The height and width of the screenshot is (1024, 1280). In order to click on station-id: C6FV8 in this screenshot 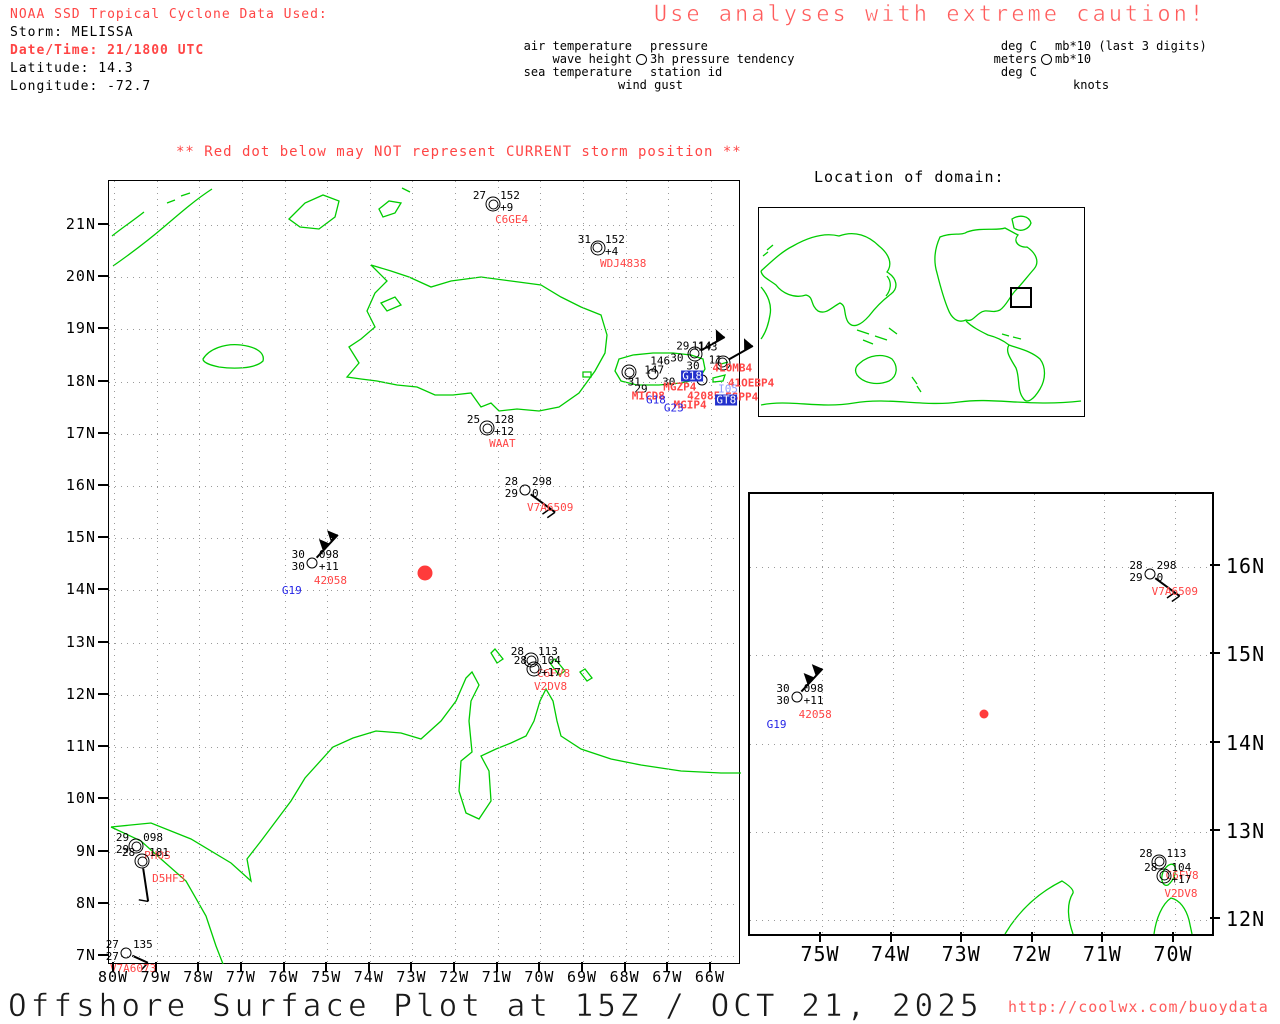, I will do `click(554, 674)`.